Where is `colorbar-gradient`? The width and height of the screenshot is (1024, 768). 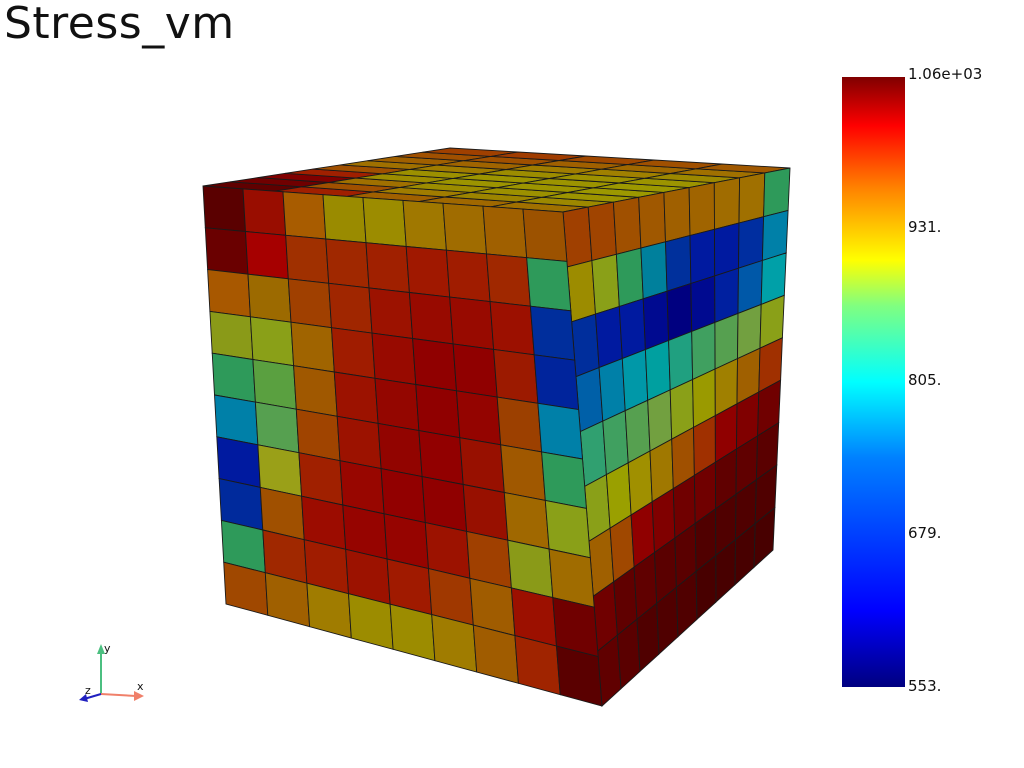
colorbar-gradient is located at coordinates (873, 382).